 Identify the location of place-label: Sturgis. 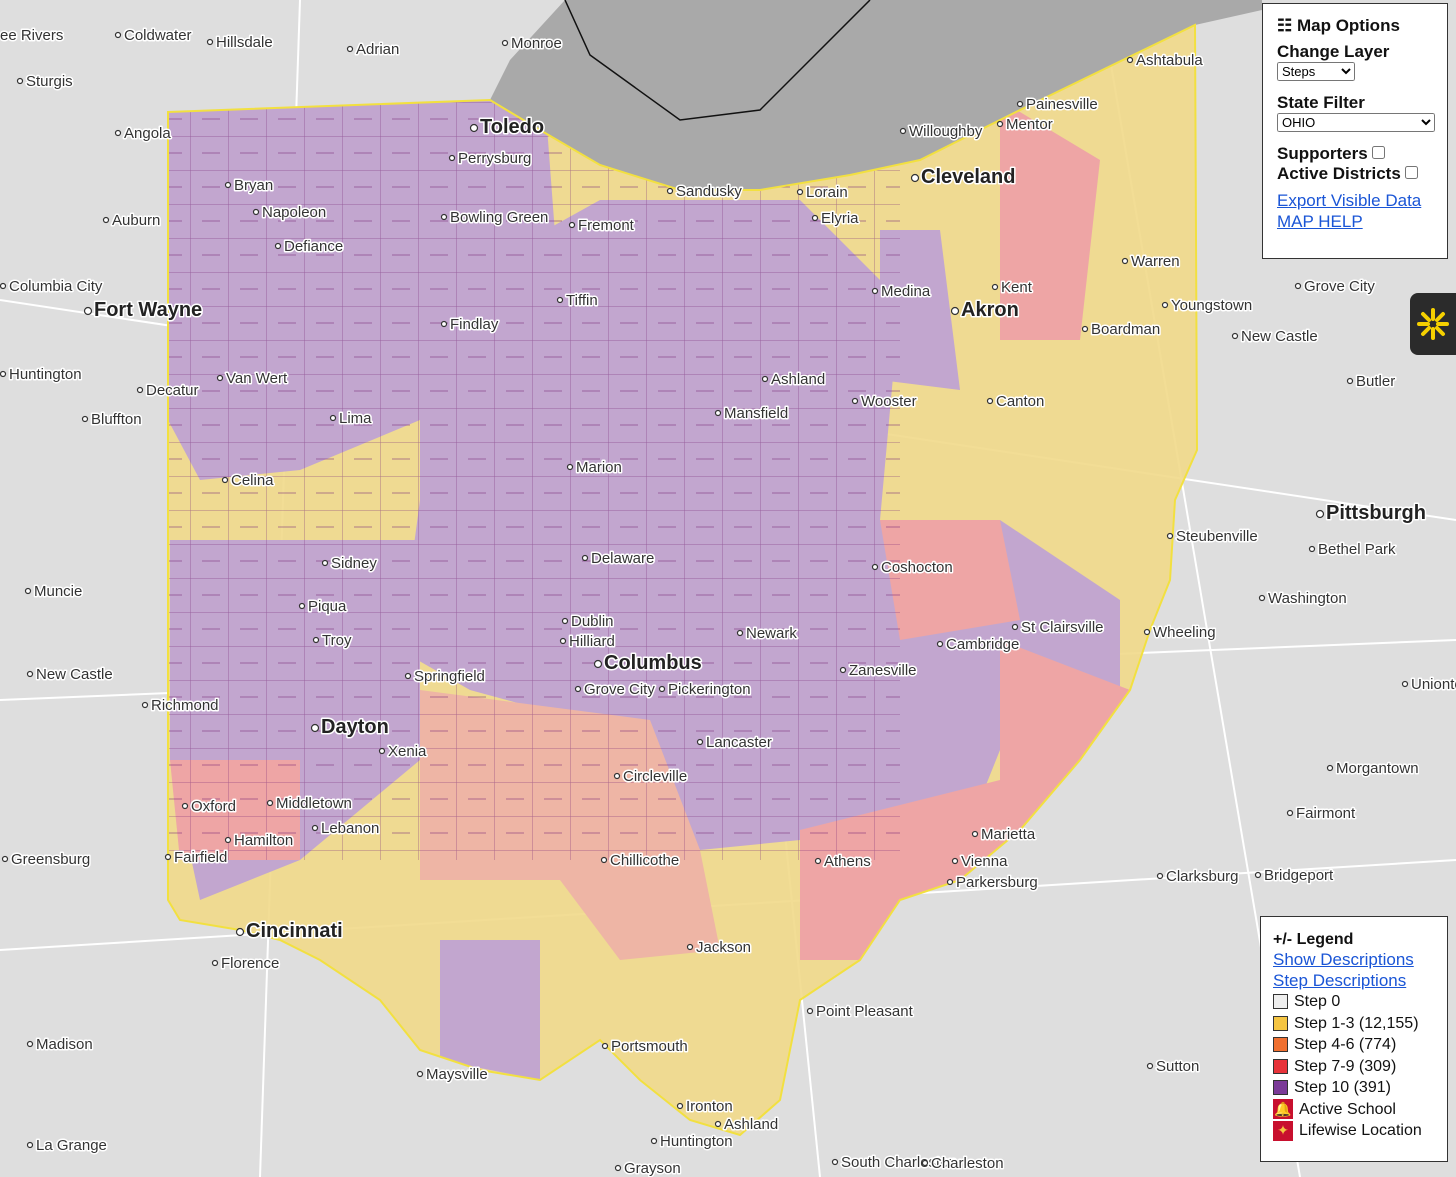
(49, 81).